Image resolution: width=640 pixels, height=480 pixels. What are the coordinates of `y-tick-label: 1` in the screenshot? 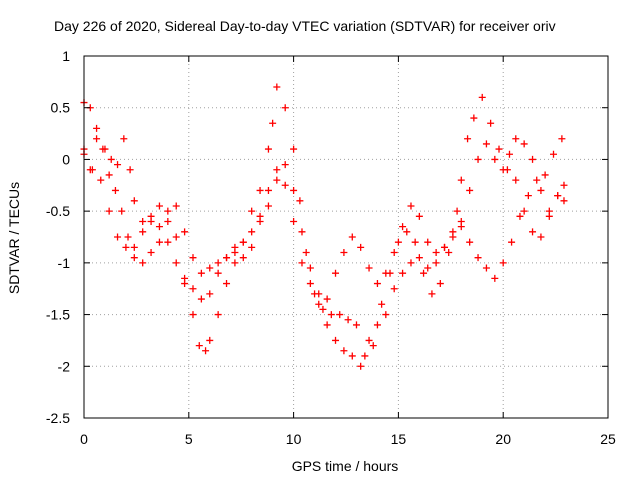 It's located at (66, 56).